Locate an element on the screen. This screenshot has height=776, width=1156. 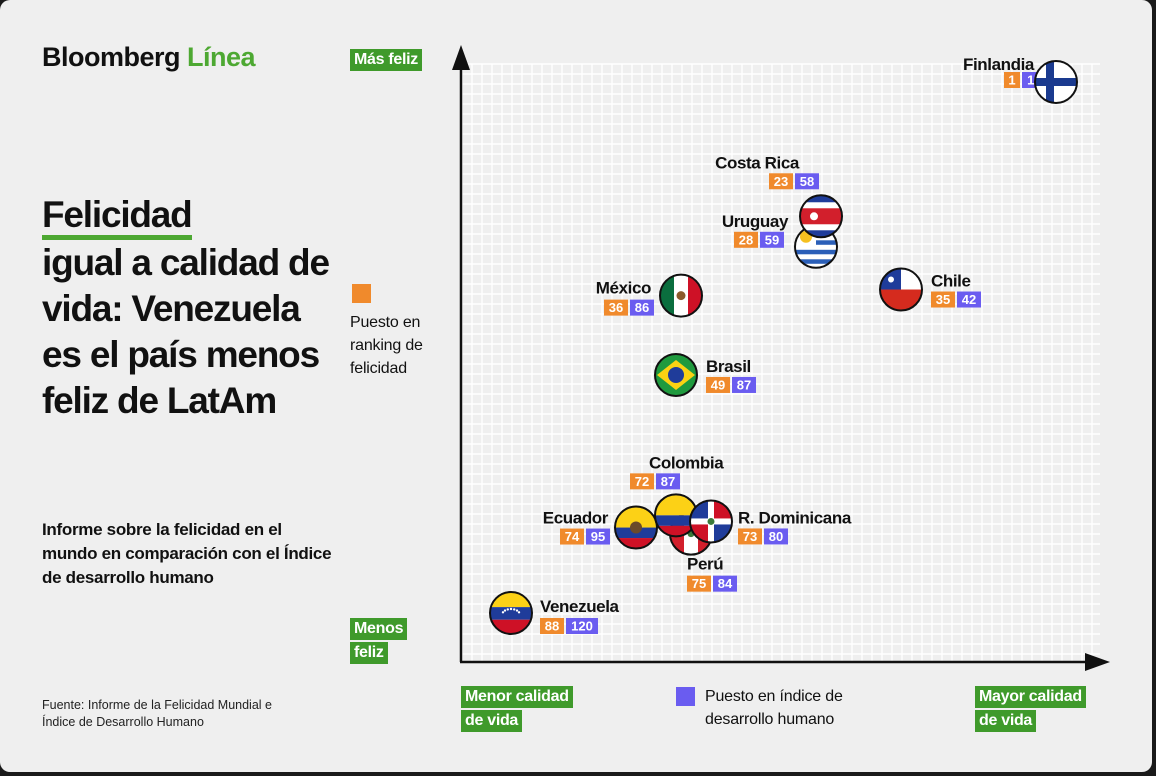
happiness-rank-value: 88 is located at coordinates (552, 626).